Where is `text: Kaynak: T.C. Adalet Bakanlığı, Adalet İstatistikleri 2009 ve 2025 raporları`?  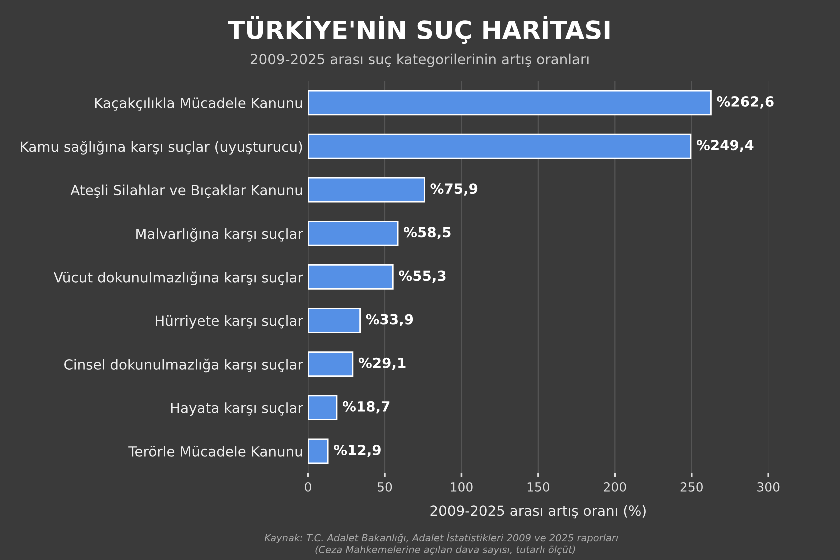
text: Kaynak: T.C. Adalet Bakanlığı, Adalet İstatistikleri 2009 ve 2025 raporları is located at coordinates (441, 538).